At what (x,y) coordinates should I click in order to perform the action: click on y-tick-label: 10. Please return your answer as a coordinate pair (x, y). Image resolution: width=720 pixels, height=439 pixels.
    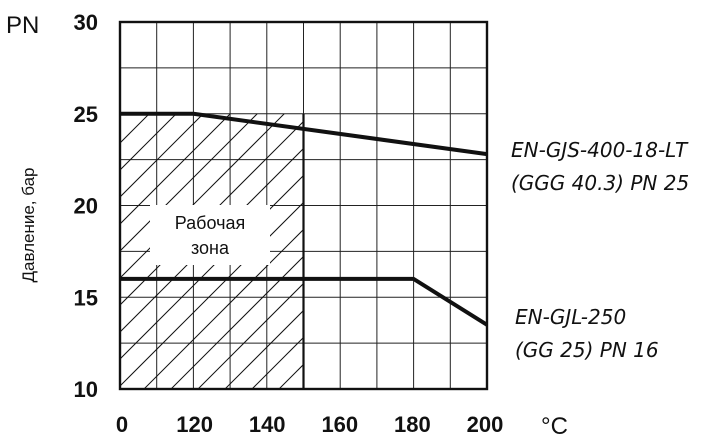
    Looking at the image, I should click on (86, 389).